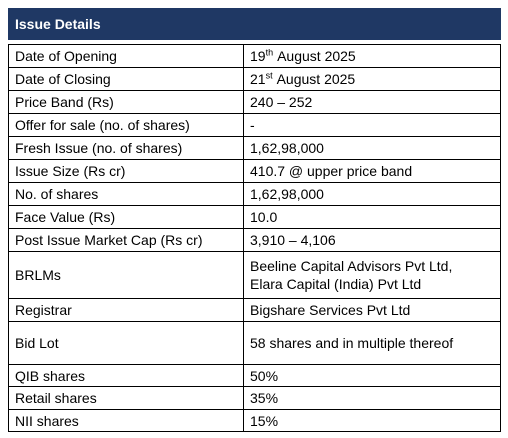 This screenshot has height=438, width=508. I want to click on row-label: Date of Closing, so click(126, 79).